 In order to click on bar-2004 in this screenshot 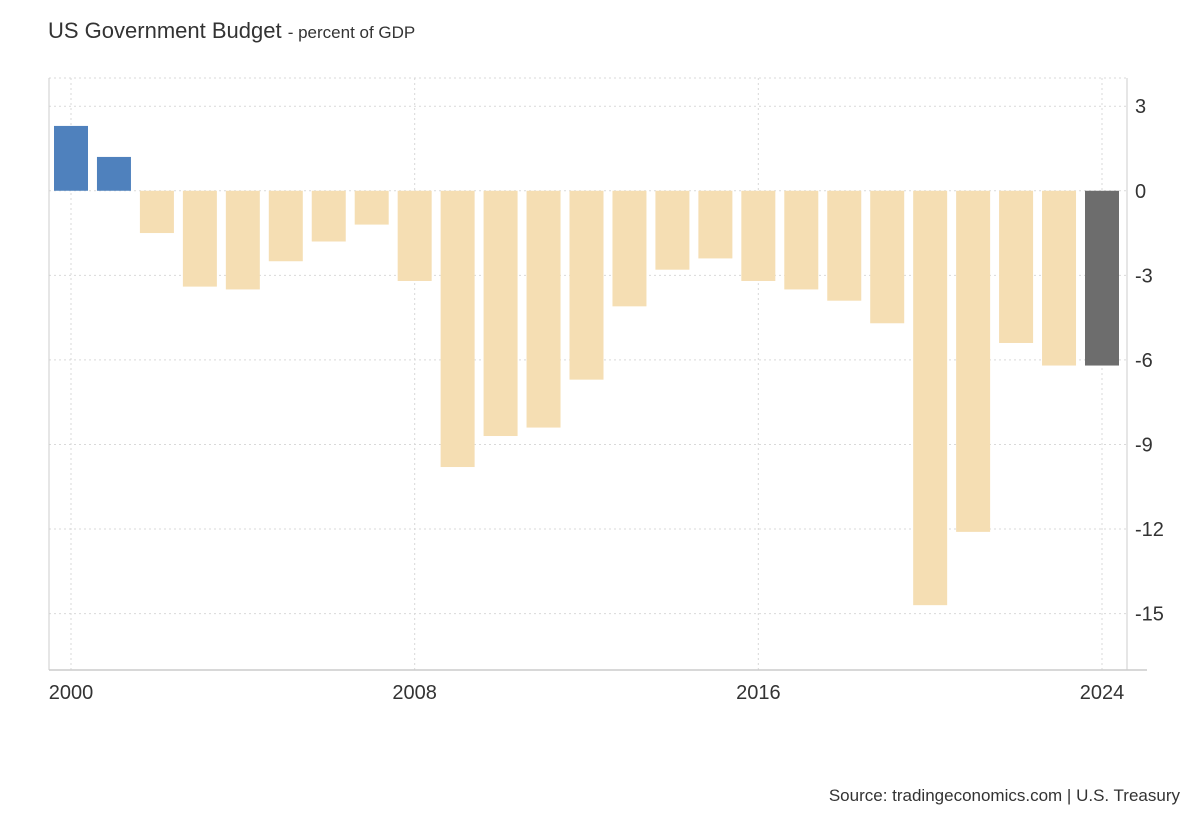, I will do `click(242, 240)`.